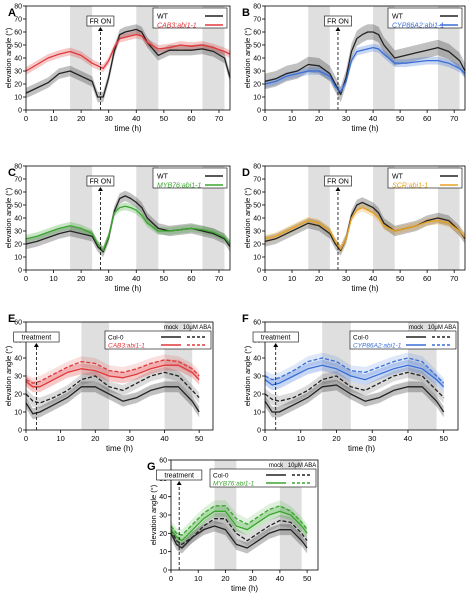  What do you see at coordinates (191, 118) in the screenshot?
I see `x-tick-label: 60` at bounding box center [191, 118].